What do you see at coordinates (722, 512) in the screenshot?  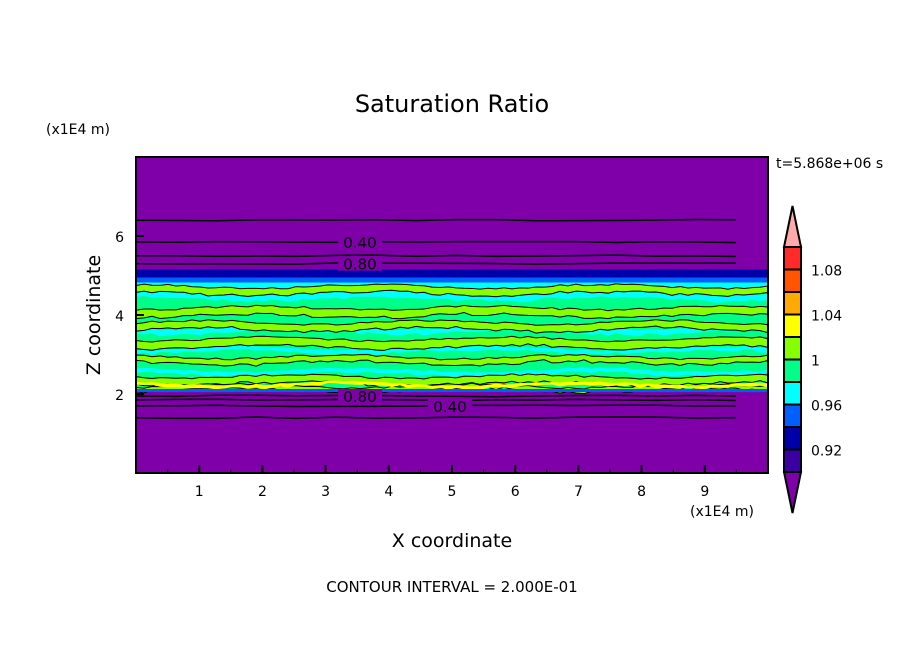 I see `x-unit-label: (x1E4 m)` at bounding box center [722, 512].